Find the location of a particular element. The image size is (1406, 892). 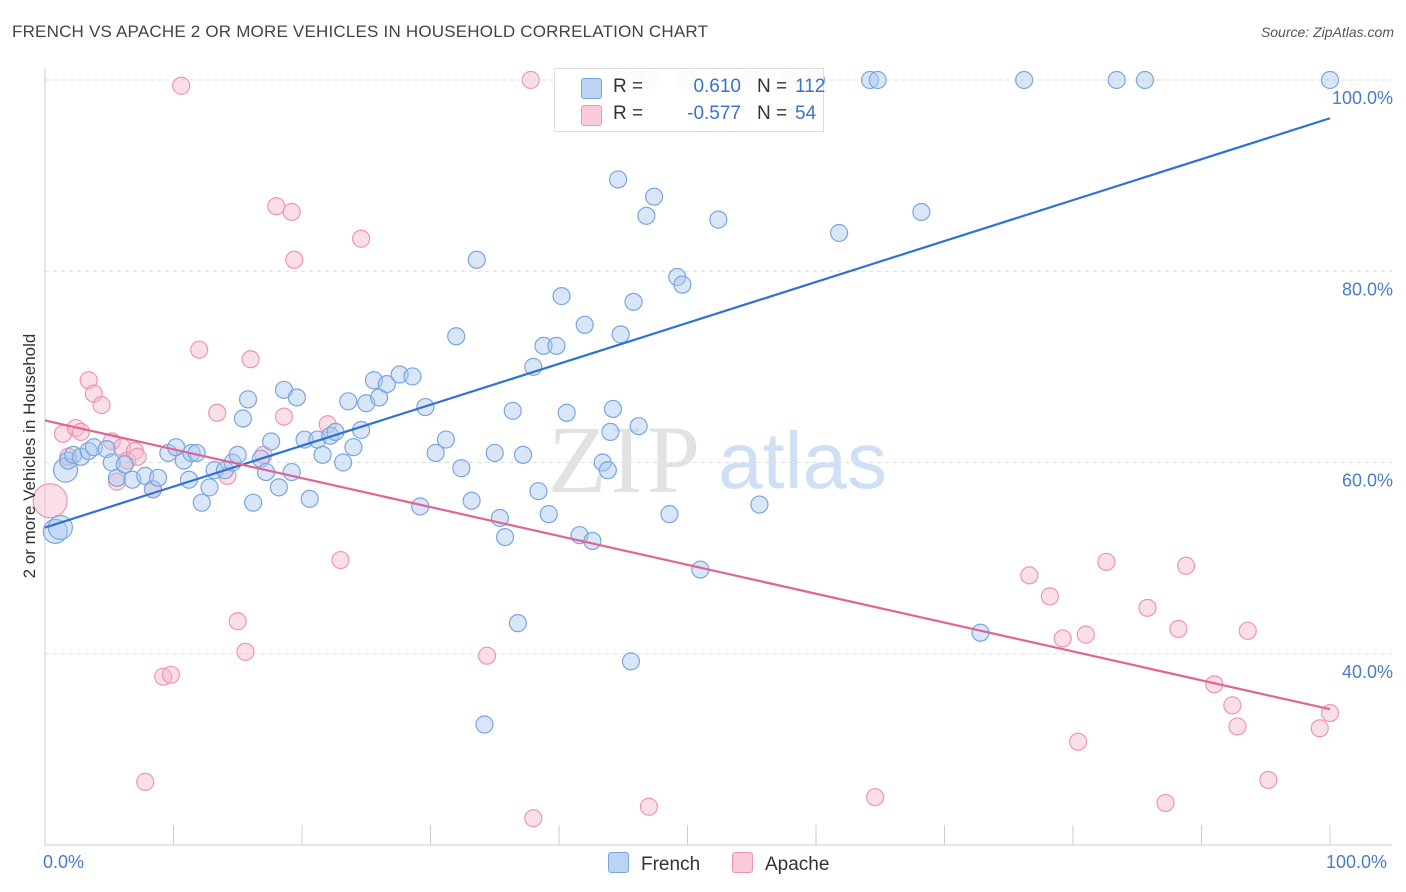

bottom-apache-label: Apache is located at coordinates (797, 864).